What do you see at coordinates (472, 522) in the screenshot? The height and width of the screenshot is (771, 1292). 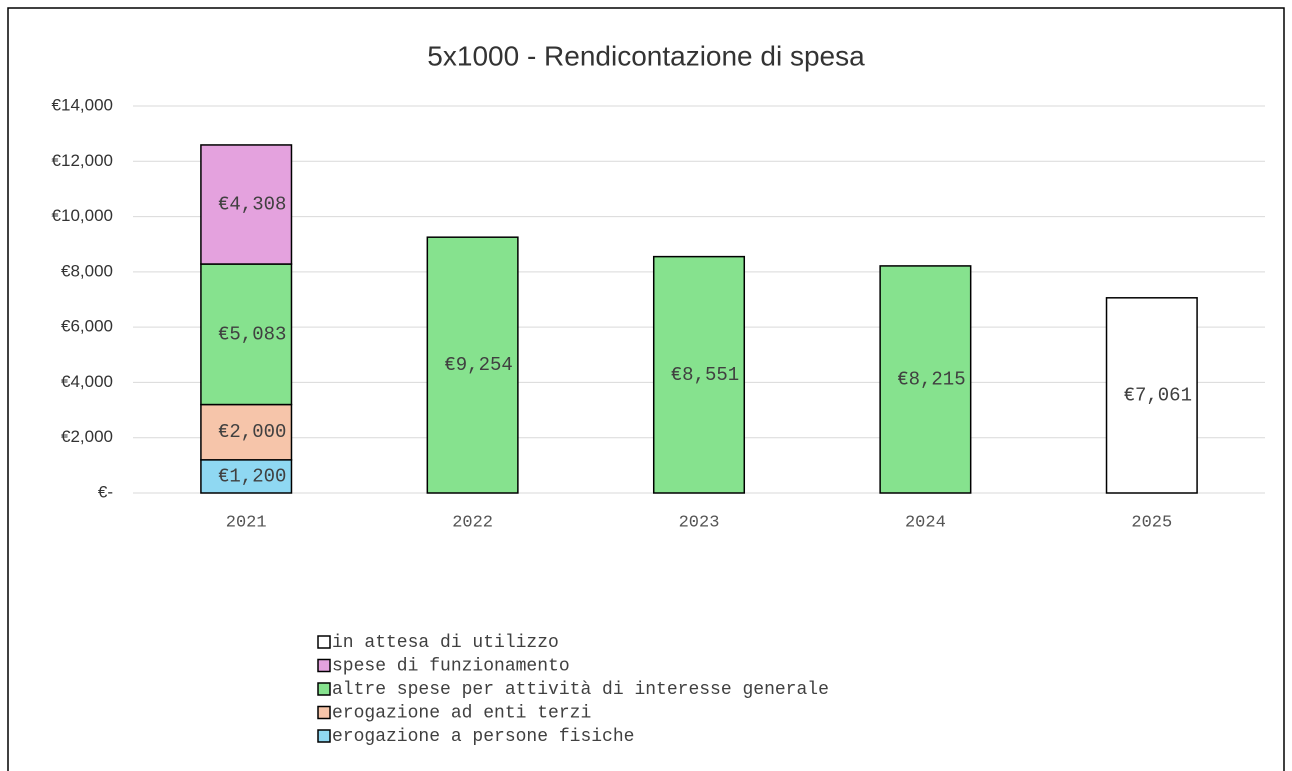 I see `x-tick-label: 2022` at bounding box center [472, 522].